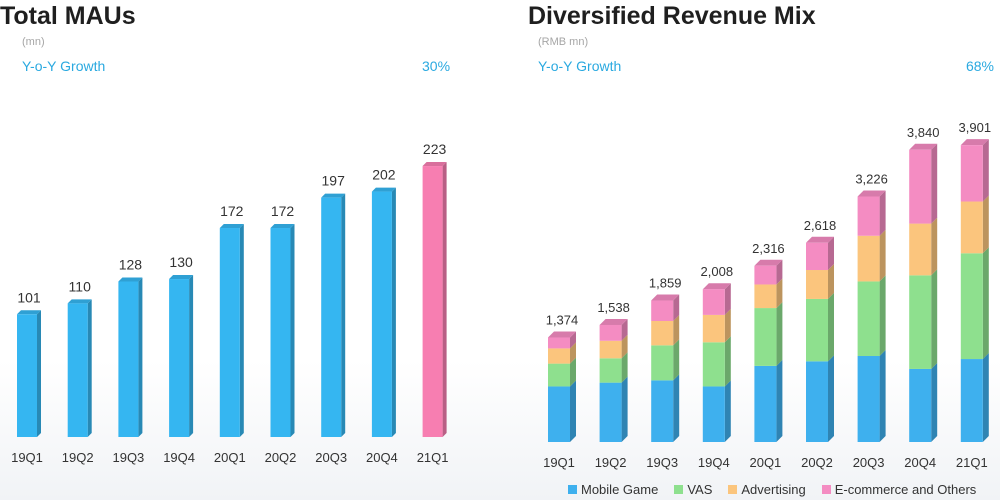  What do you see at coordinates (562, 319) in the screenshot?
I see `revenue-total-label: 1,374` at bounding box center [562, 319].